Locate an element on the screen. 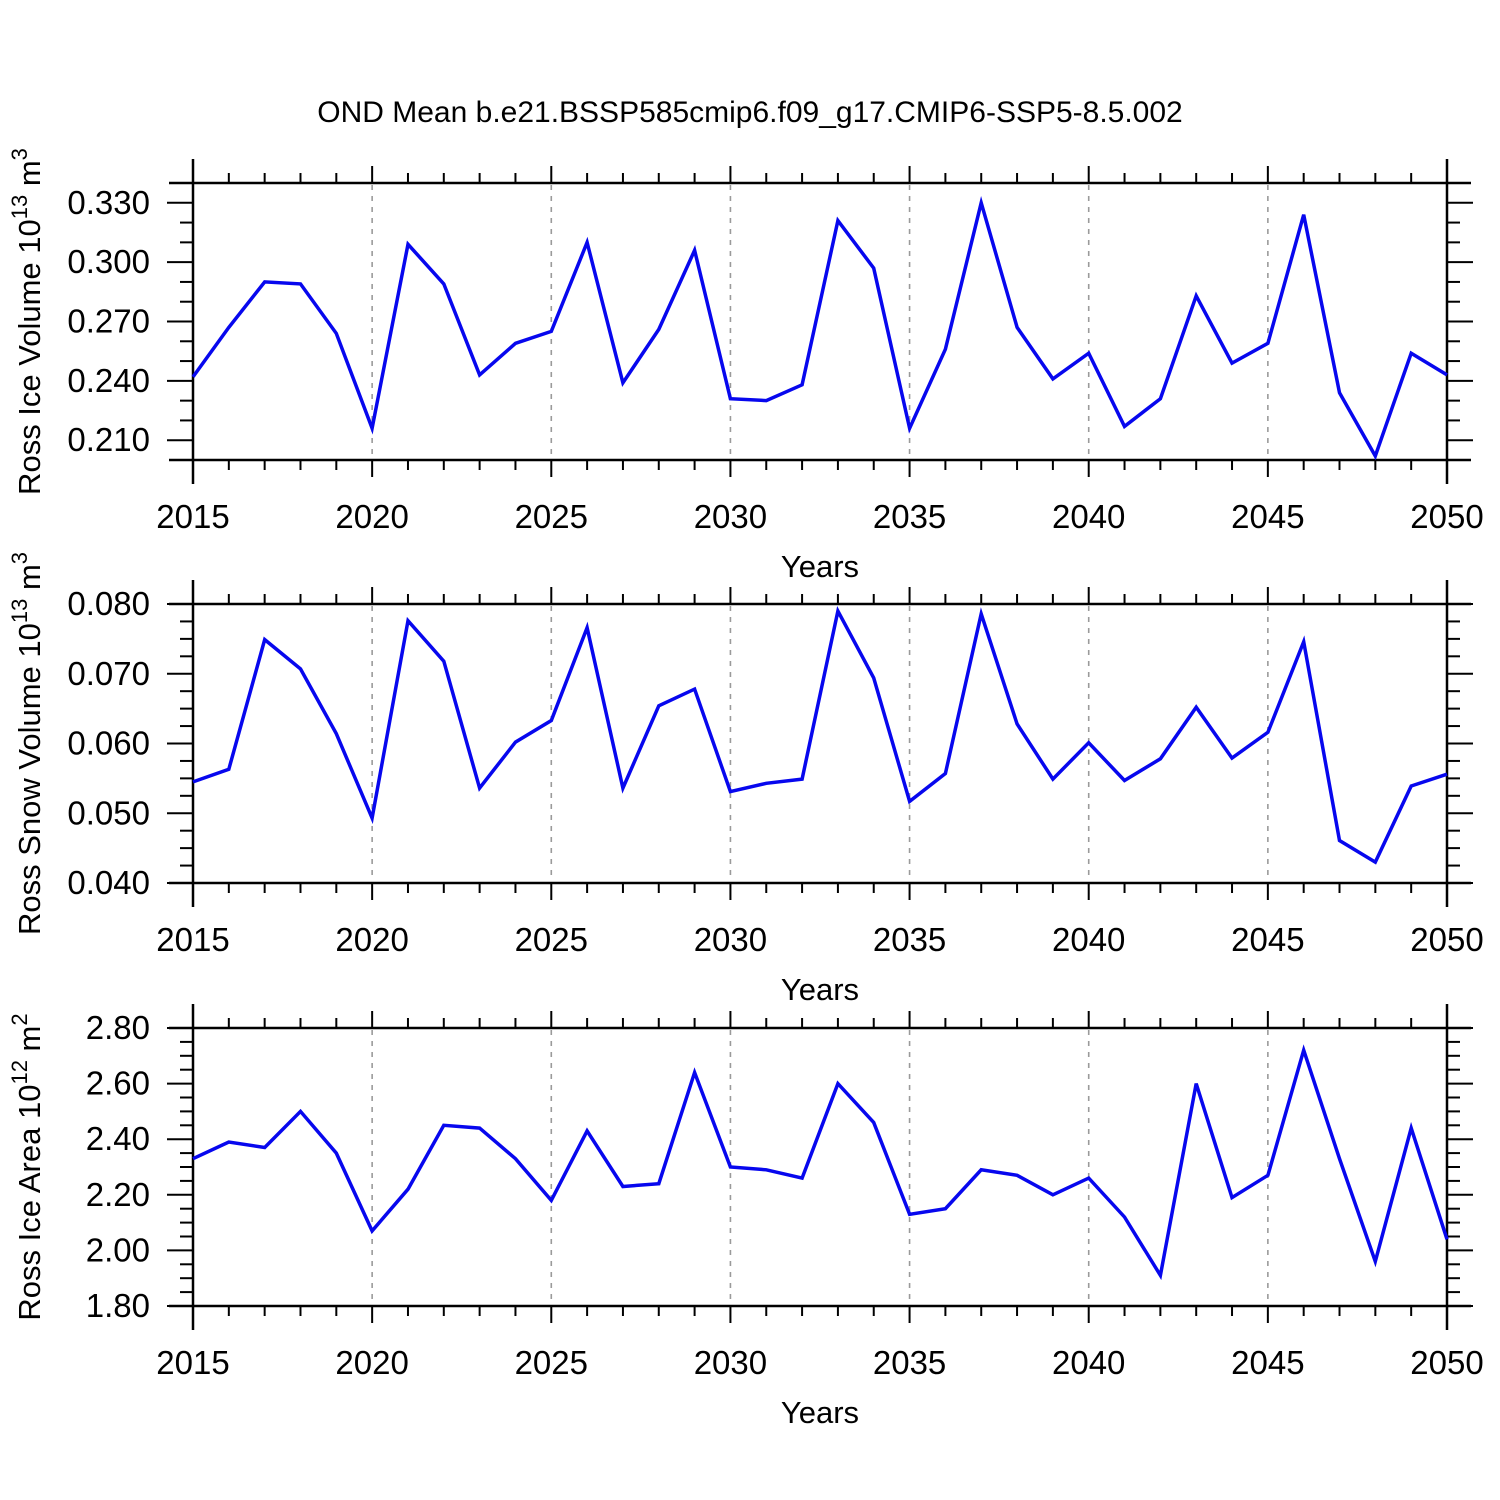  y-tick-label: 2.40 is located at coordinates (118, 1138).